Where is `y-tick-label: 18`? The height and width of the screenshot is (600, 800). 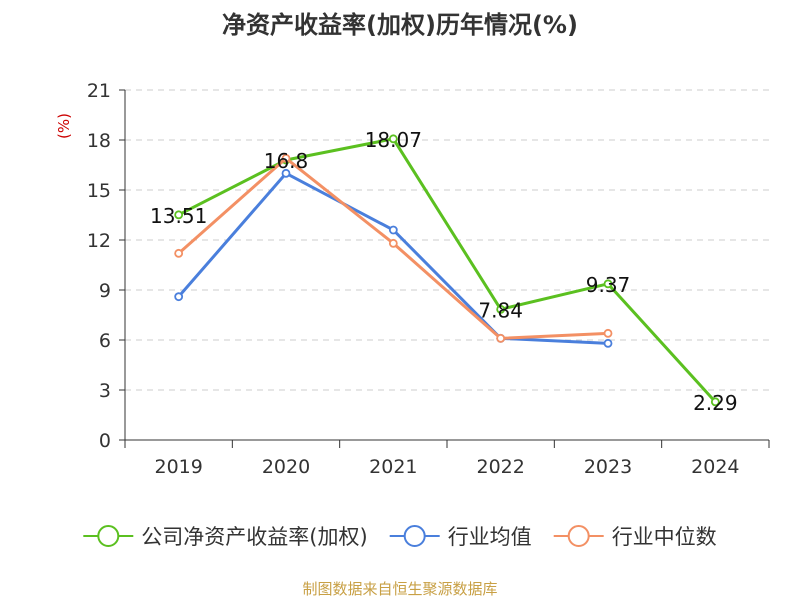
y-tick-label: 18 is located at coordinates (99, 141).